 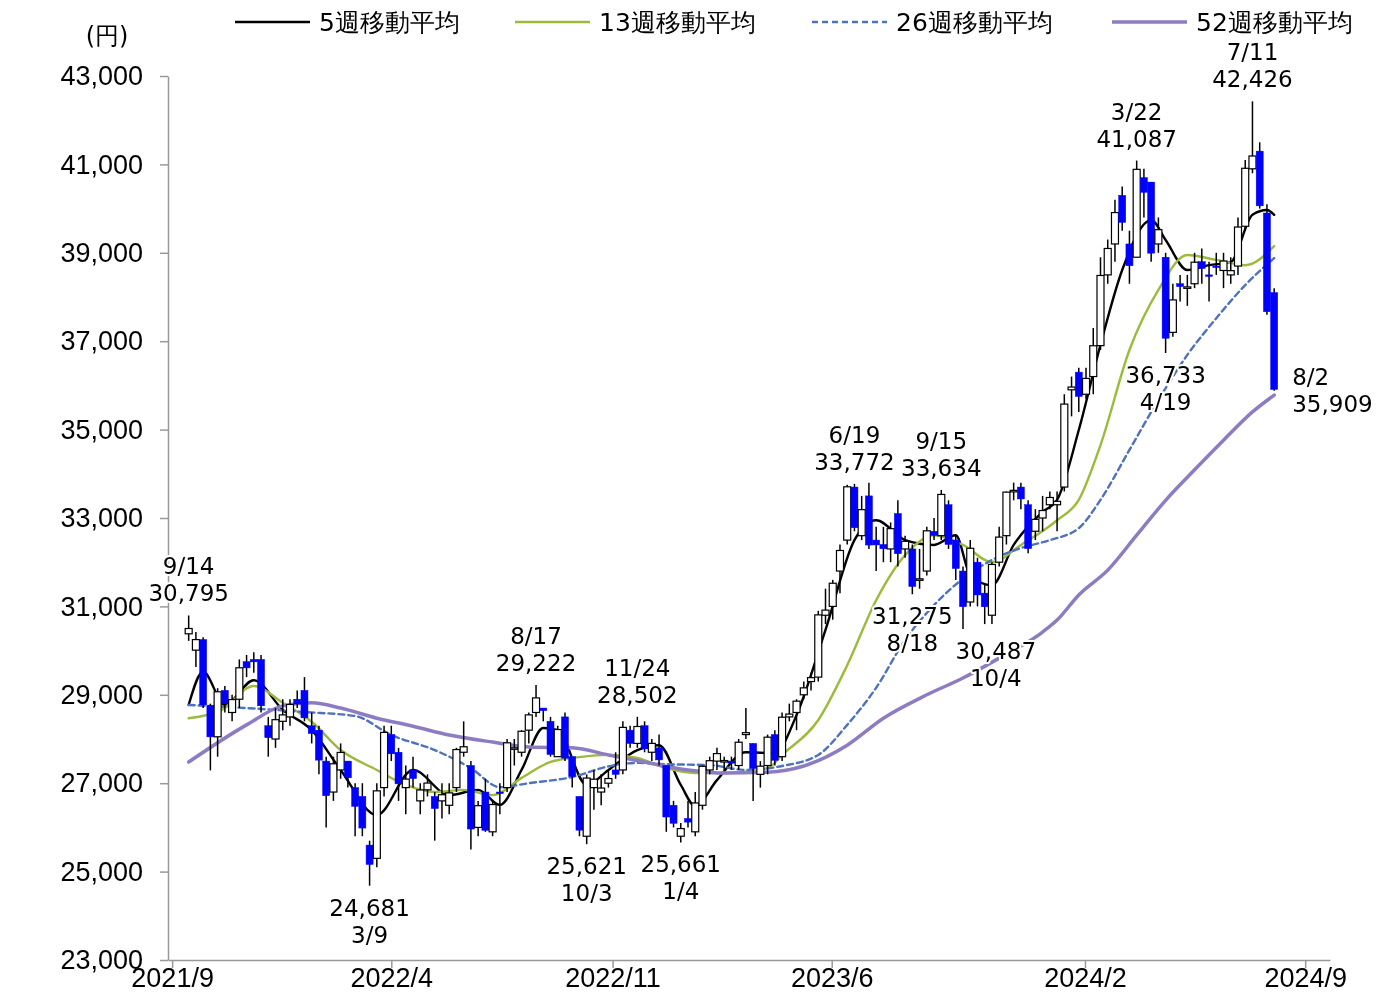 What do you see at coordinates (101, 518) in the screenshot?
I see `y-tick-label: 33,000` at bounding box center [101, 518].